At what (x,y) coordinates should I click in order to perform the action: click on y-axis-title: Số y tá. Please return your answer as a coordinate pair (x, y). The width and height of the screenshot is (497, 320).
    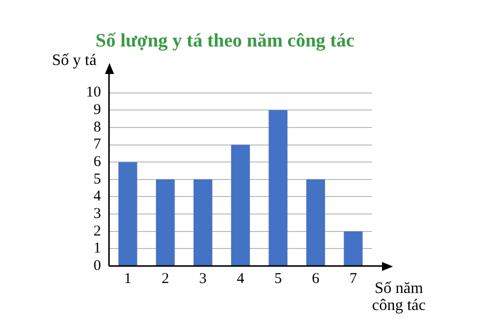
    Looking at the image, I should click on (74, 61).